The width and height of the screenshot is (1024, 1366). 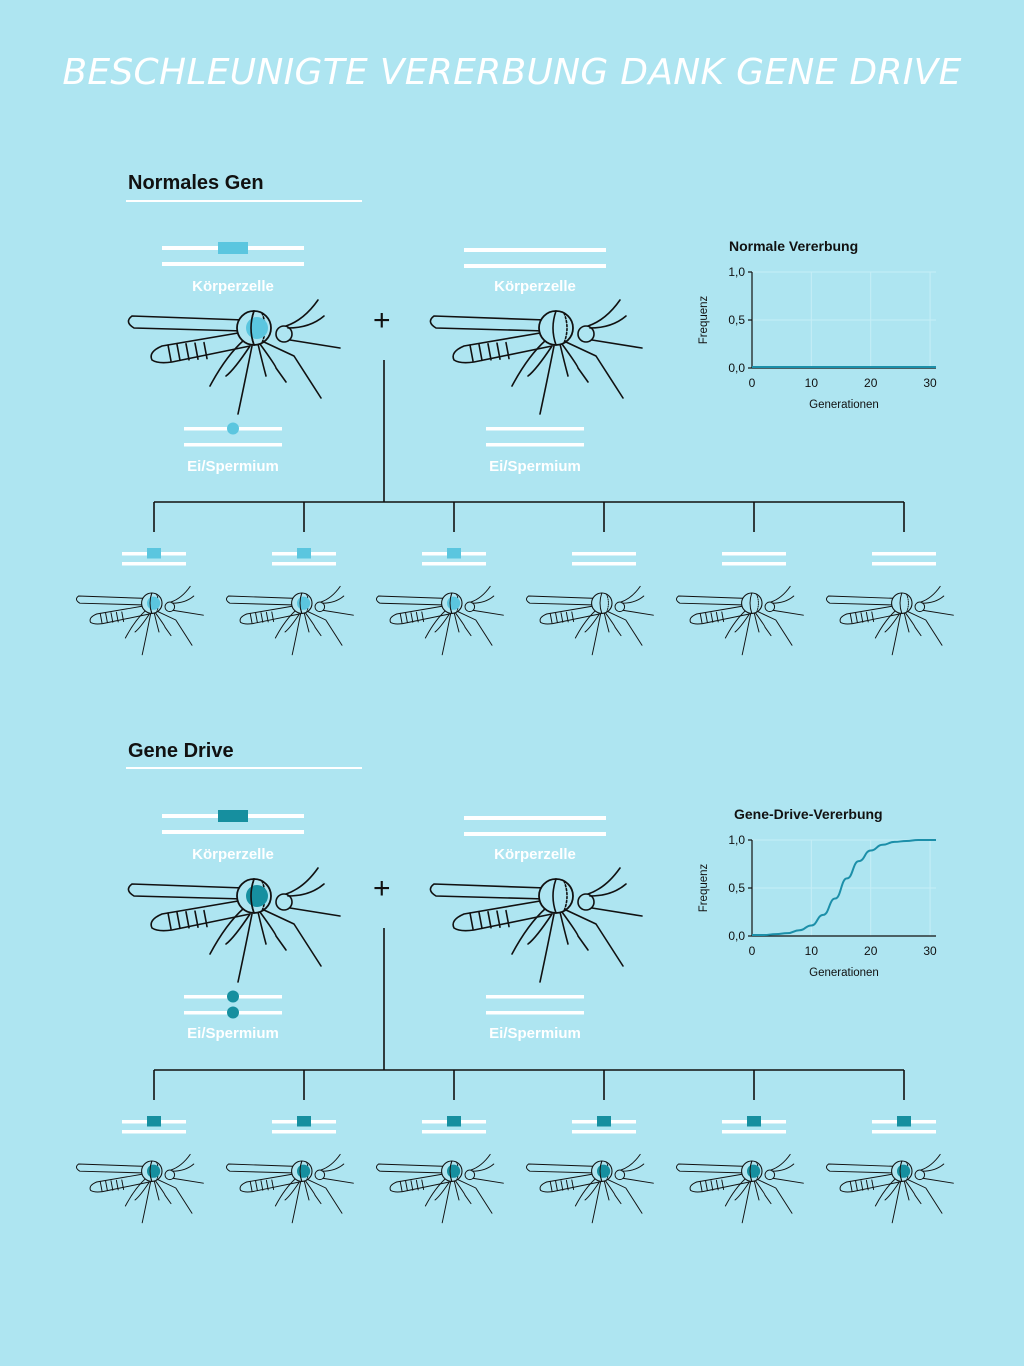 What do you see at coordinates (844, 973) in the screenshot?
I see `x-axis-label: Generationen` at bounding box center [844, 973].